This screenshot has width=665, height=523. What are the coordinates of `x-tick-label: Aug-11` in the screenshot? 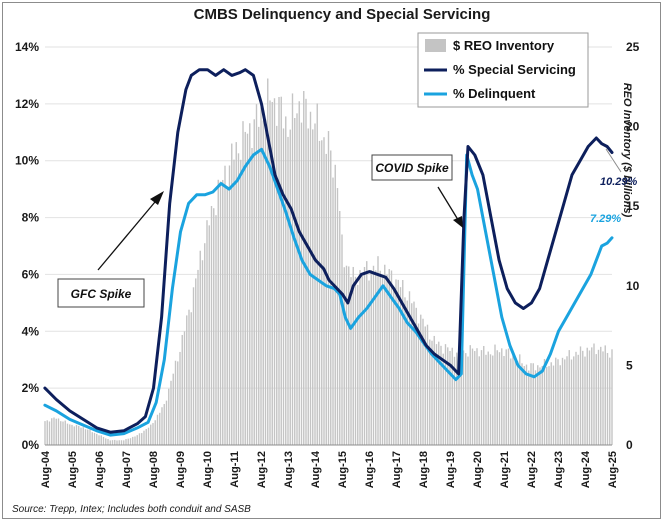 It's located at (235, 469).